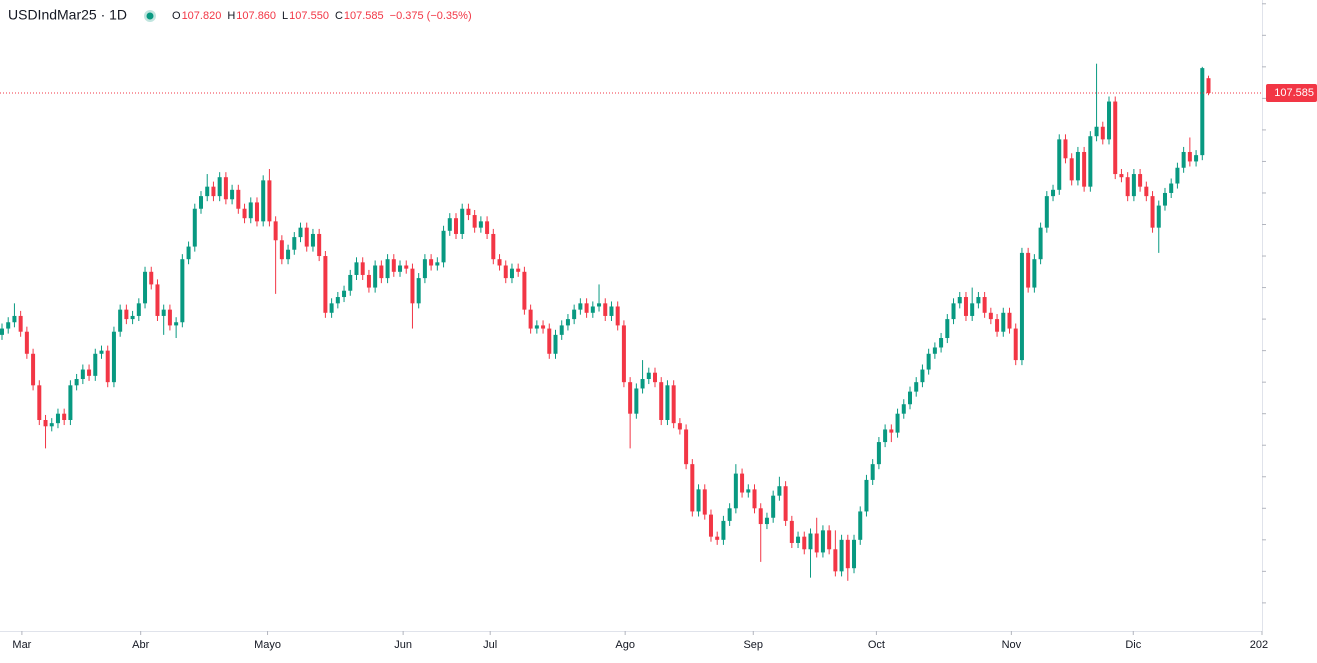  Describe the element at coordinates (285, 16) in the screenshot. I see `ohlc-key: L` at that location.